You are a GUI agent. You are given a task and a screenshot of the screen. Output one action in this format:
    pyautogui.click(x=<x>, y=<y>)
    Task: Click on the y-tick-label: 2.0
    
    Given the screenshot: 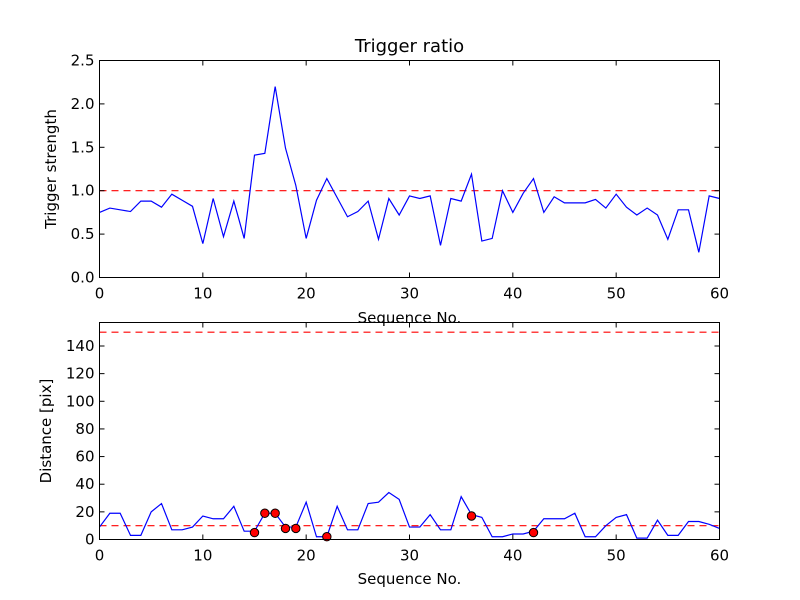 What is the action you would take?
    pyautogui.click(x=83, y=104)
    